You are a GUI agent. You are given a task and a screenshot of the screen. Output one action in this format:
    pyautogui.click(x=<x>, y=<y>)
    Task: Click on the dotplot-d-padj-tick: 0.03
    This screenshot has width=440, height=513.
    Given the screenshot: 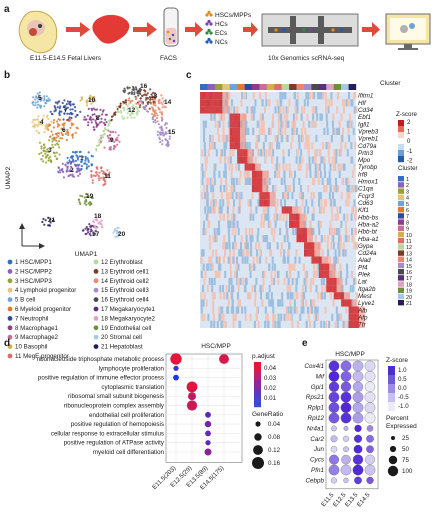 What is the action you would take?
    pyautogui.click(x=270, y=378)
    